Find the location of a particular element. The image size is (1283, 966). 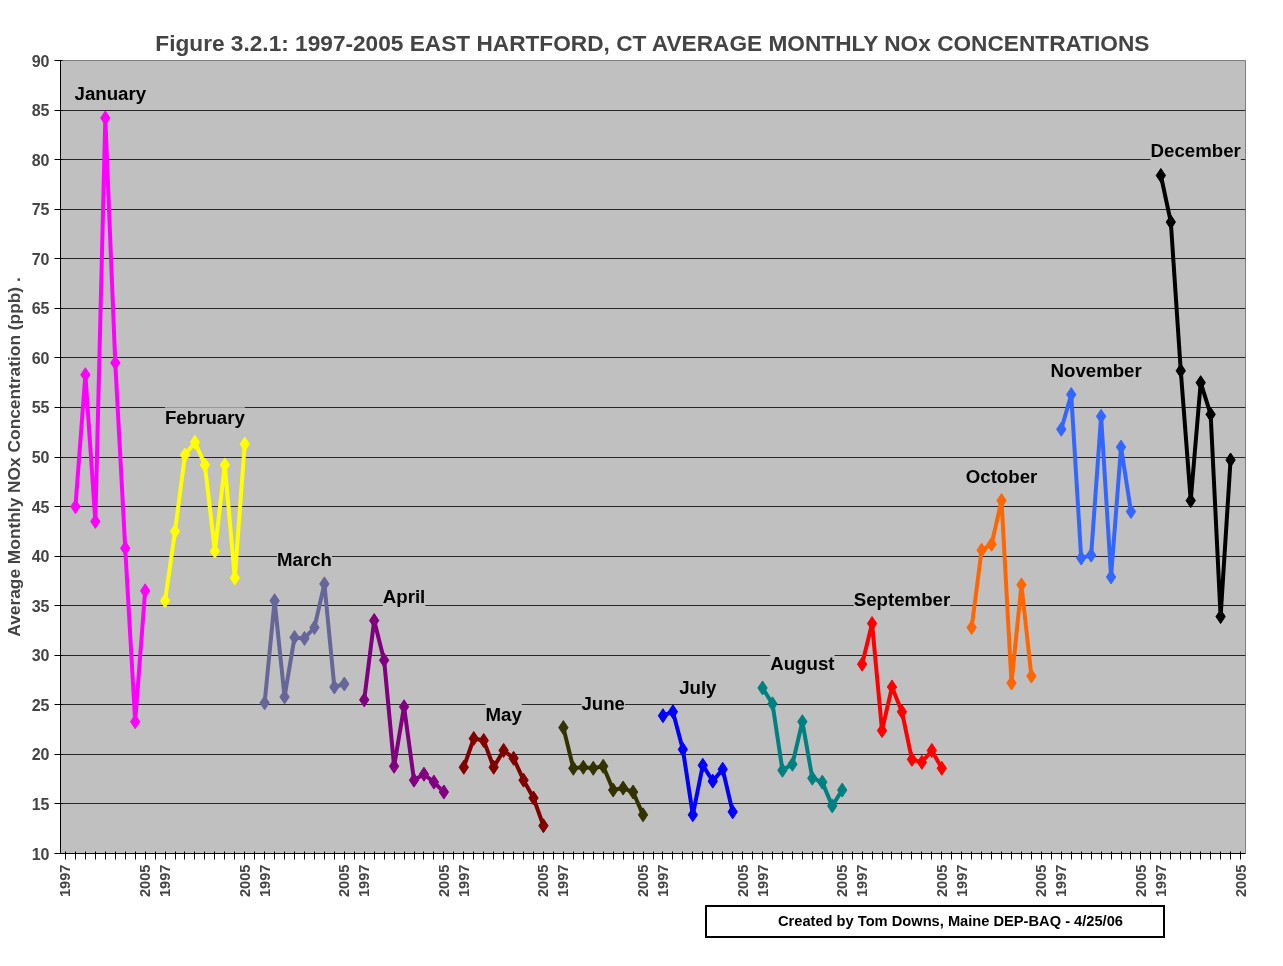

series-label: December is located at coordinates (1195, 151).